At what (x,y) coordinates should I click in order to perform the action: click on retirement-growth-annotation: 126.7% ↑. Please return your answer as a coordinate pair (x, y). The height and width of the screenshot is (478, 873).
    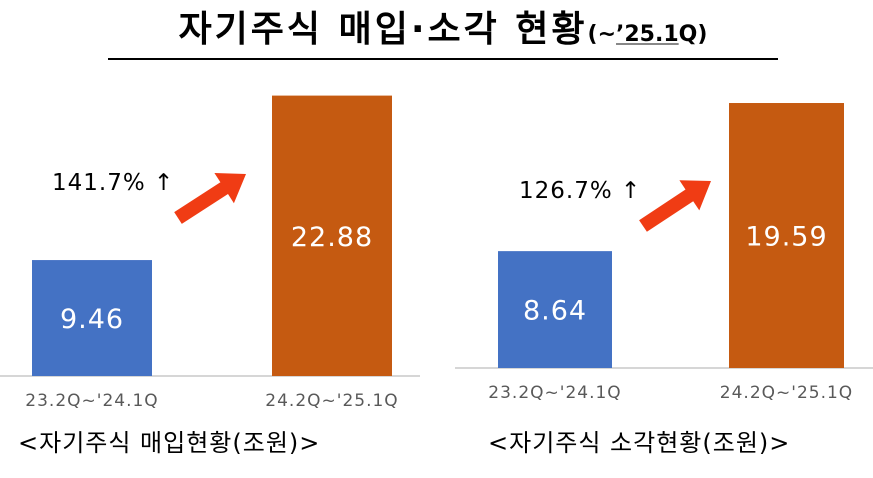
    Looking at the image, I should click on (580, 191).